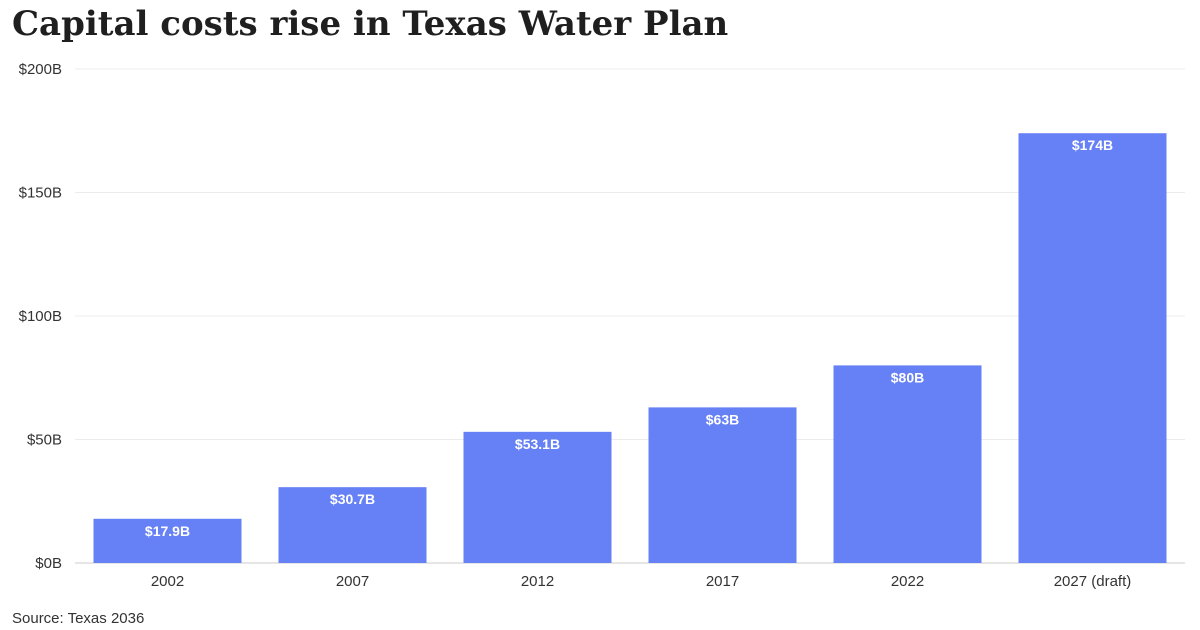  I want to click on y-tick-label: $150B, so click(40, 193).